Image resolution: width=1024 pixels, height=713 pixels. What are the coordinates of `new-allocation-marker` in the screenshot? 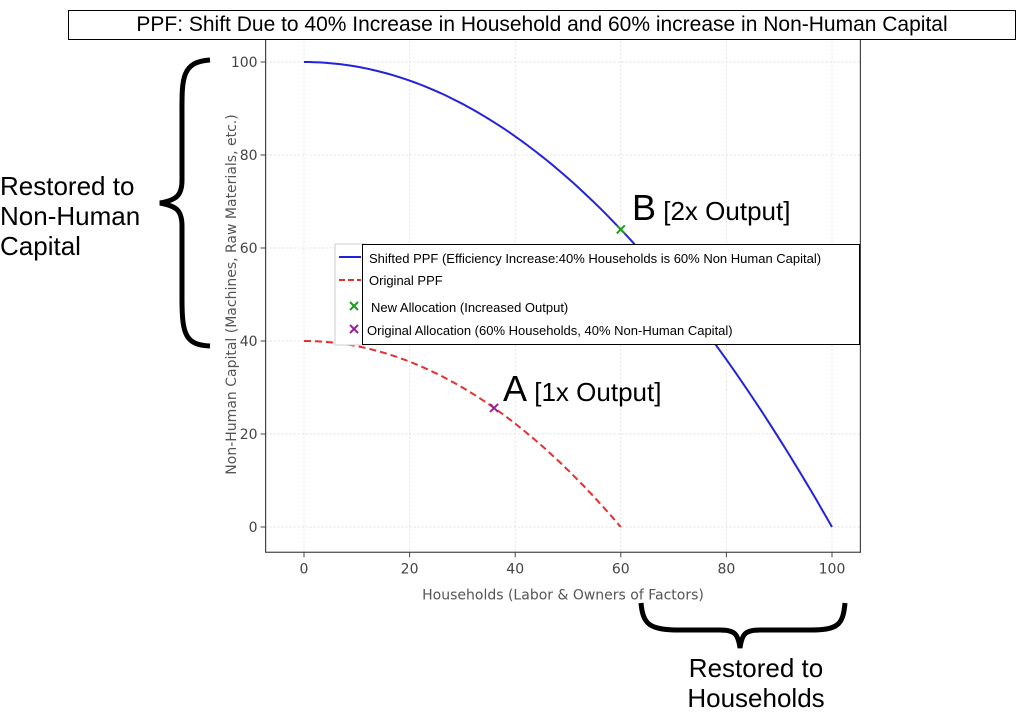 It's located at (621, 229).